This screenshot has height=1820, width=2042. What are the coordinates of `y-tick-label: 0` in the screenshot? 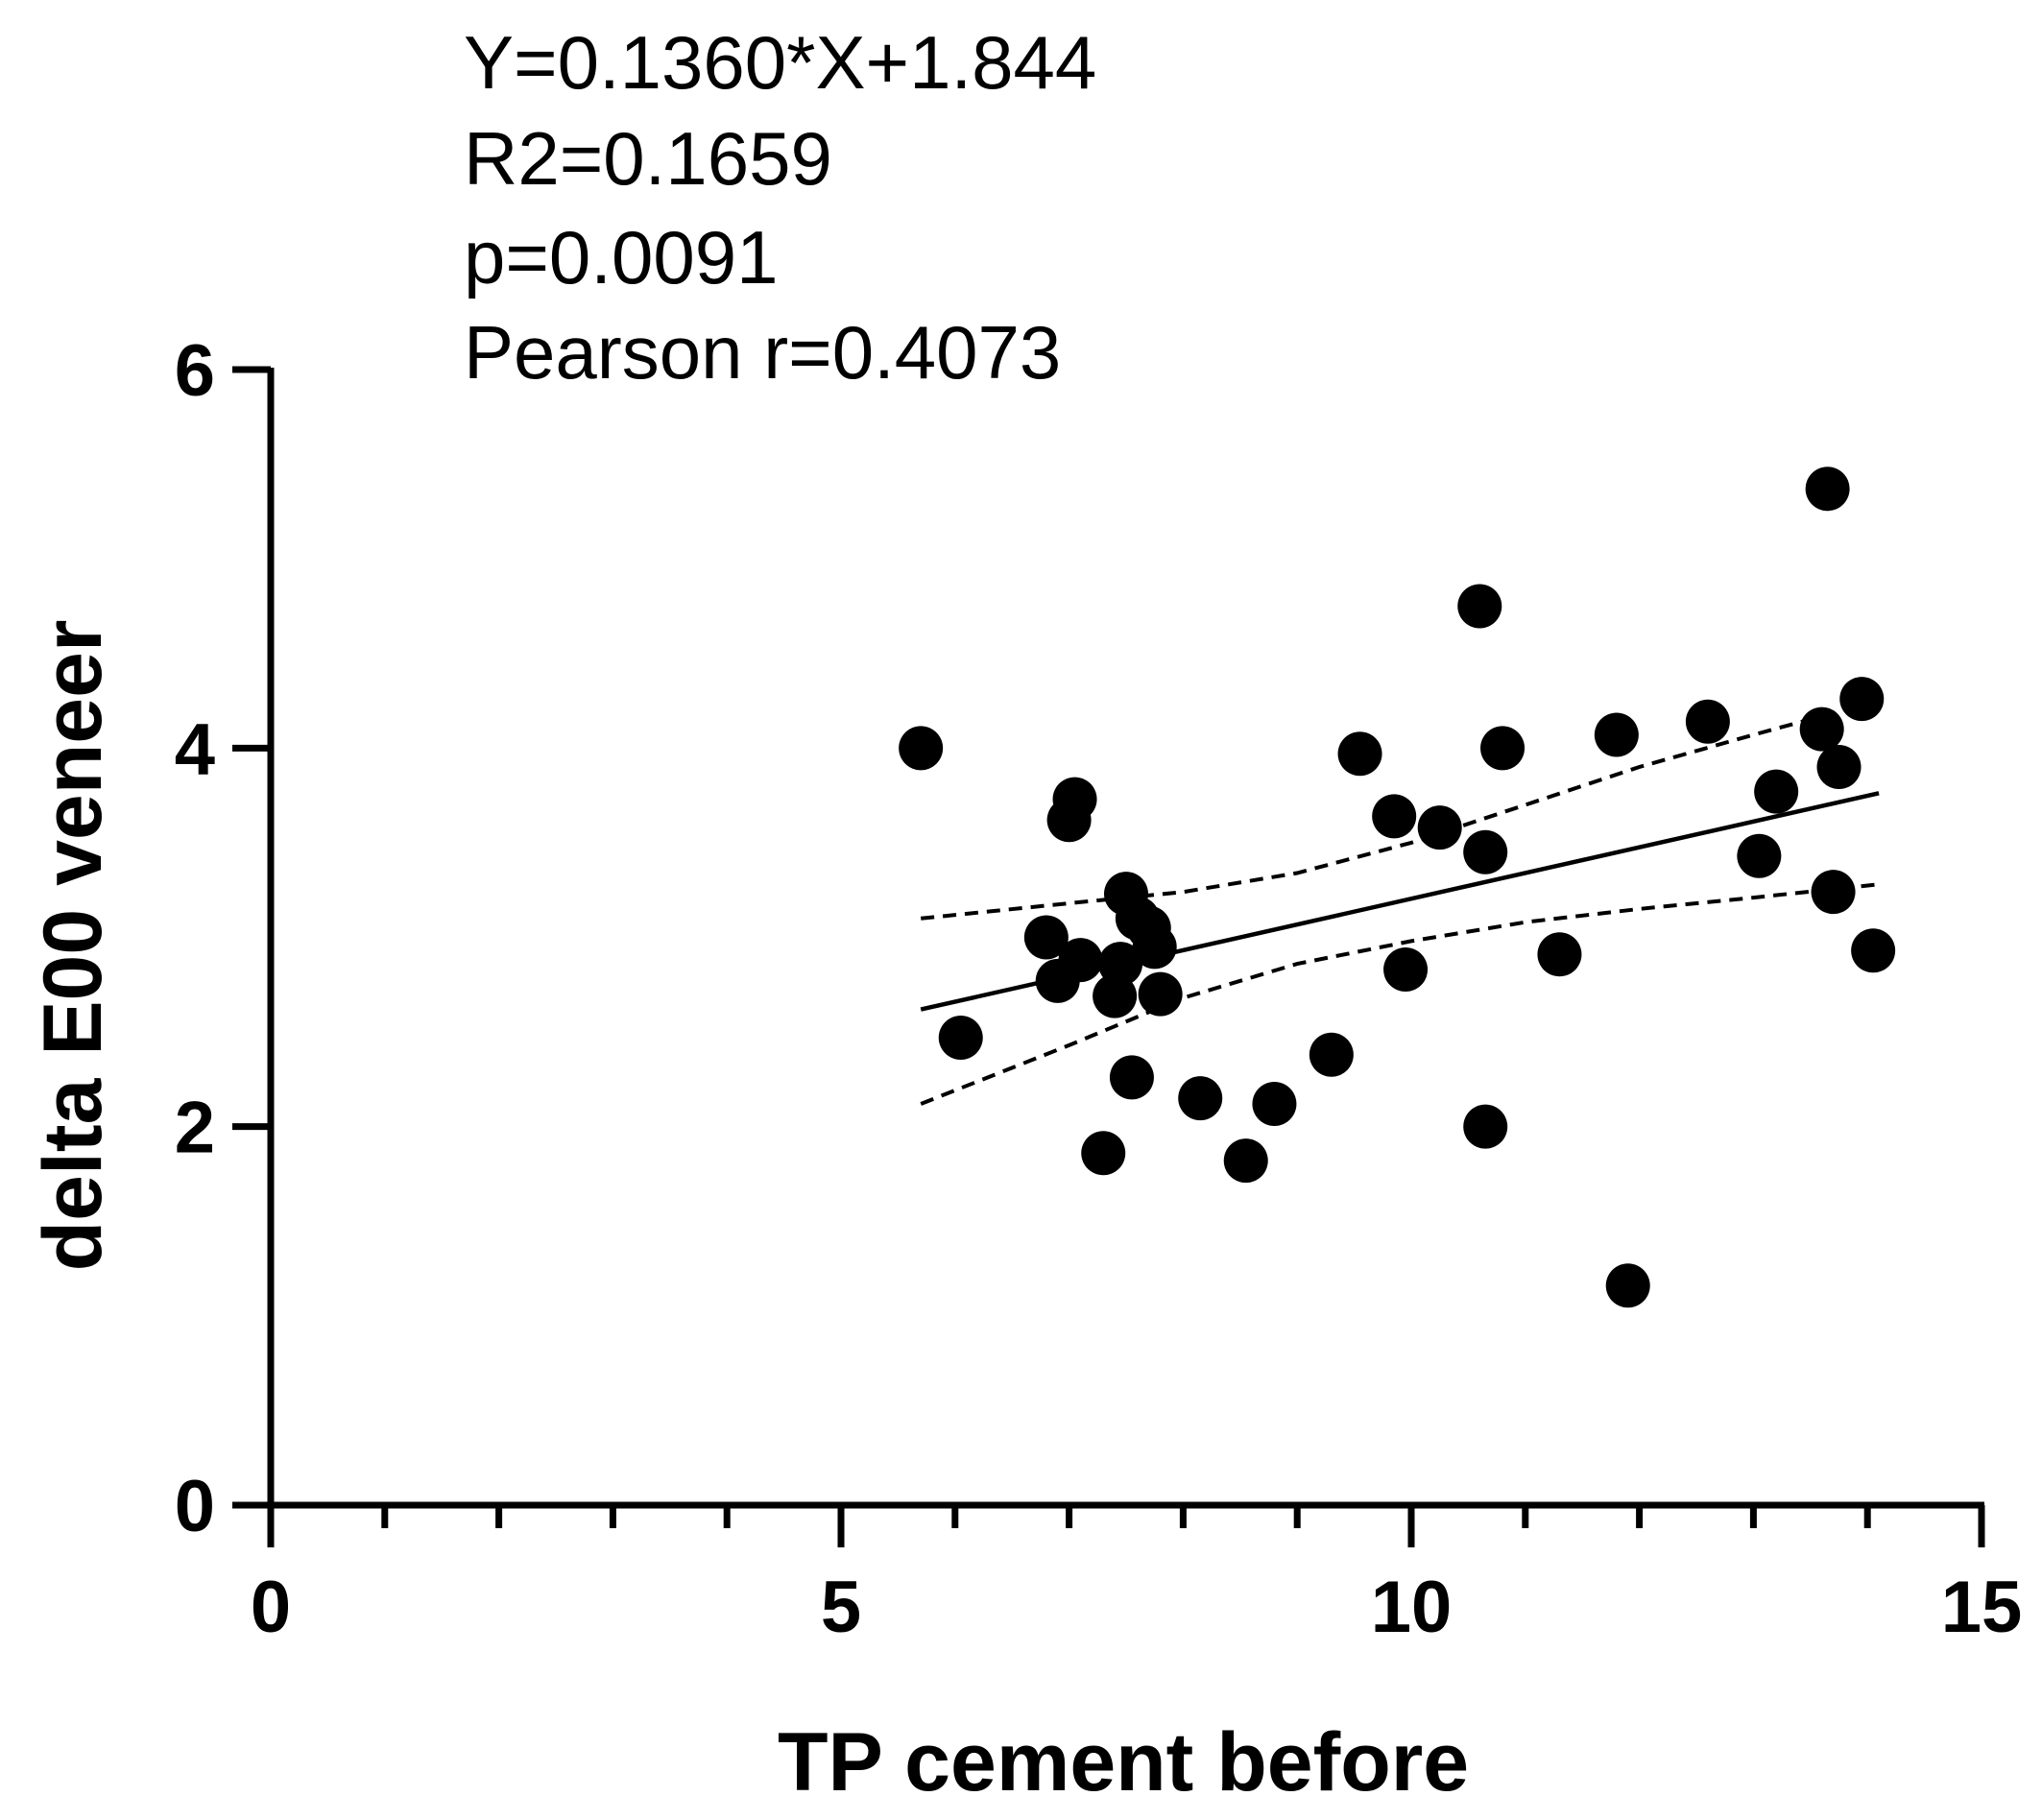 It's located at (195, 1507).